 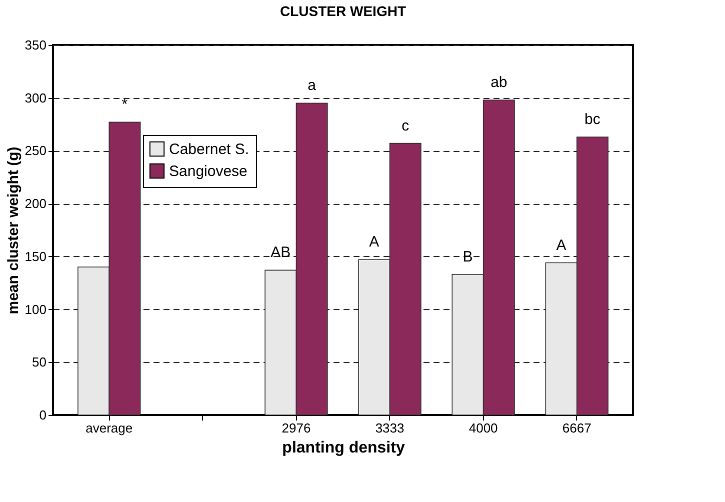 What do you see at coordinates (35, 98) in the screenshot?
I see `y-tick-label: 300` at bounding box center [35, 98].